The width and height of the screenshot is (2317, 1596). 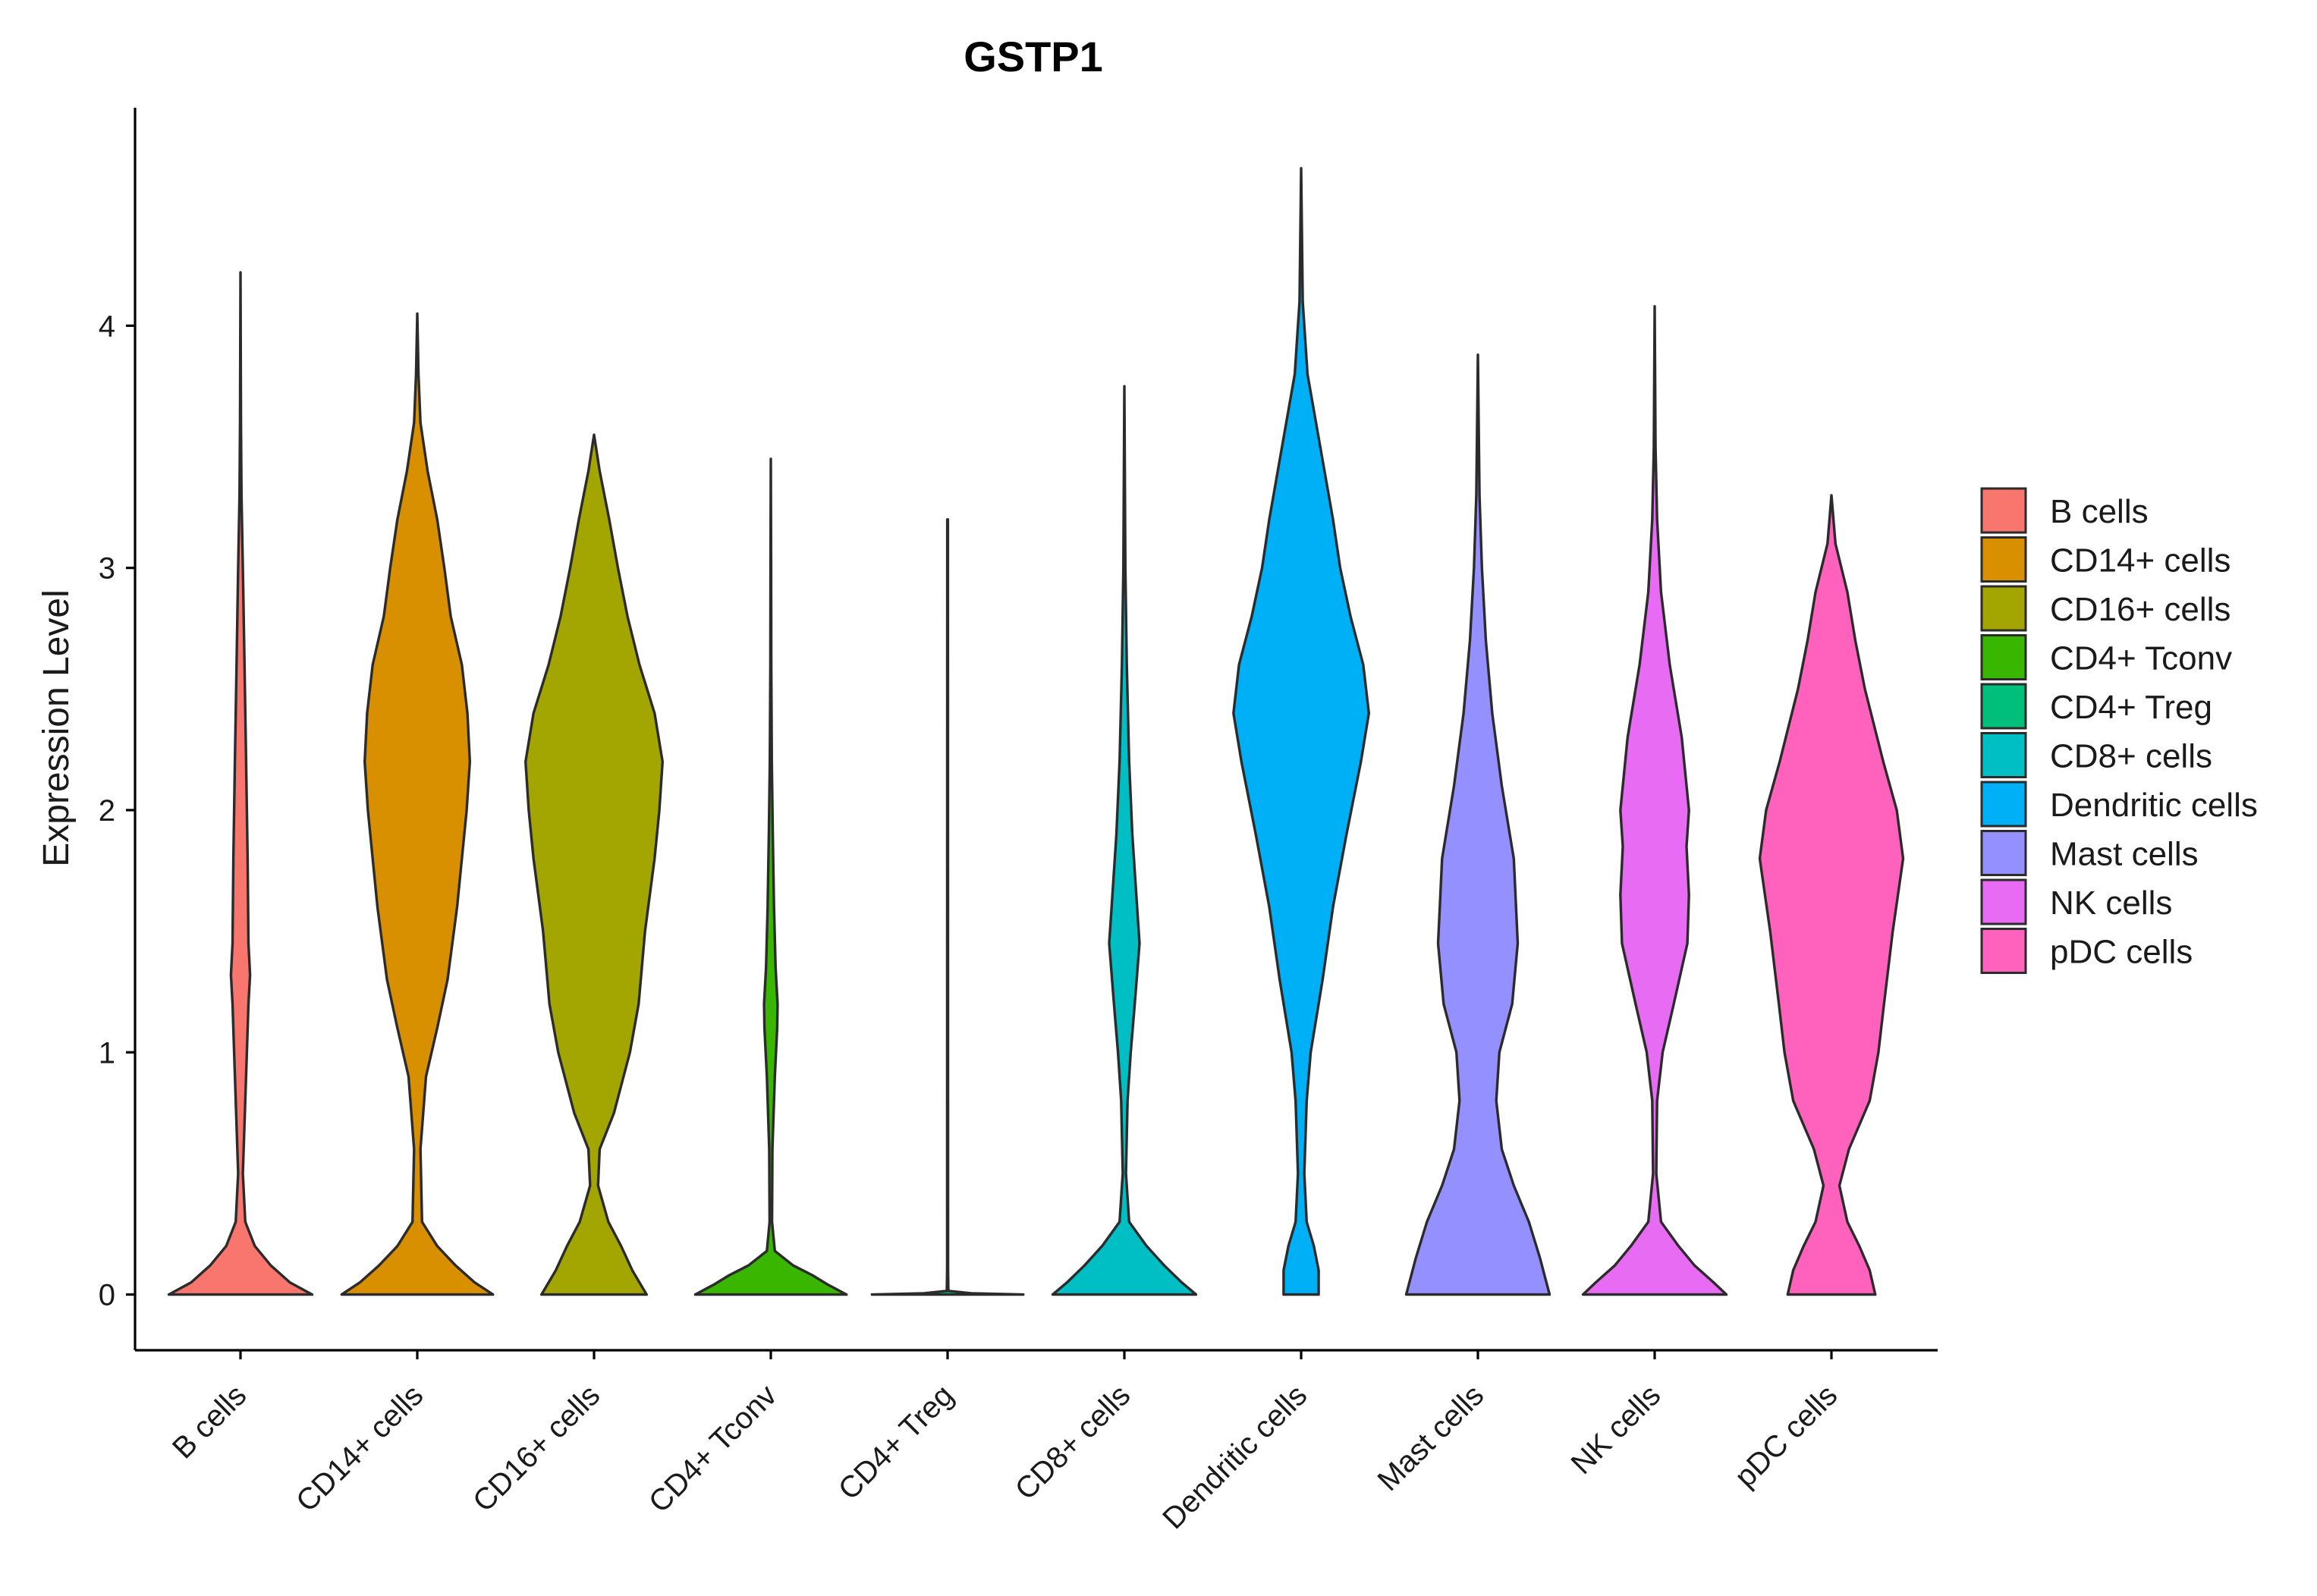 What do you see at coordinates (117, 810) in the screenshot?
I see `y-axis-ticks: 0 1 2 3 4` at bounding box center [117, 810].